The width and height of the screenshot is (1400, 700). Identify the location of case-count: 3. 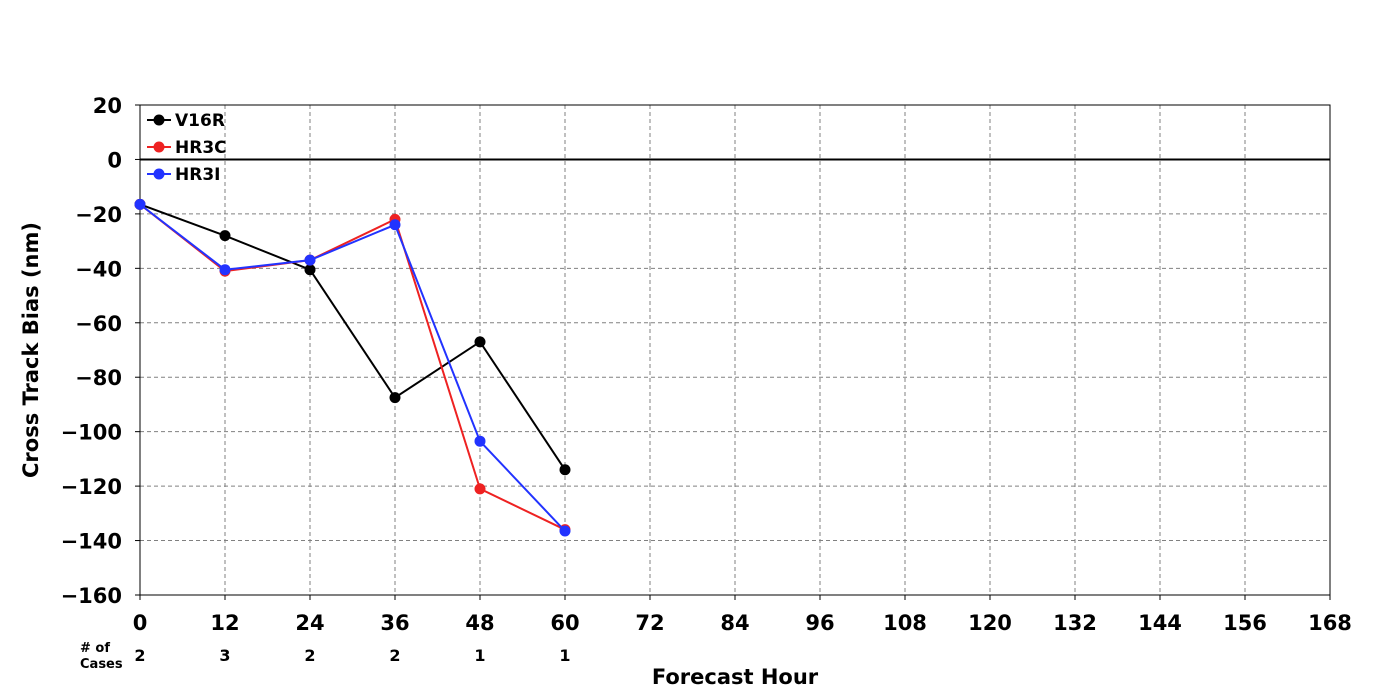
(224, 655).